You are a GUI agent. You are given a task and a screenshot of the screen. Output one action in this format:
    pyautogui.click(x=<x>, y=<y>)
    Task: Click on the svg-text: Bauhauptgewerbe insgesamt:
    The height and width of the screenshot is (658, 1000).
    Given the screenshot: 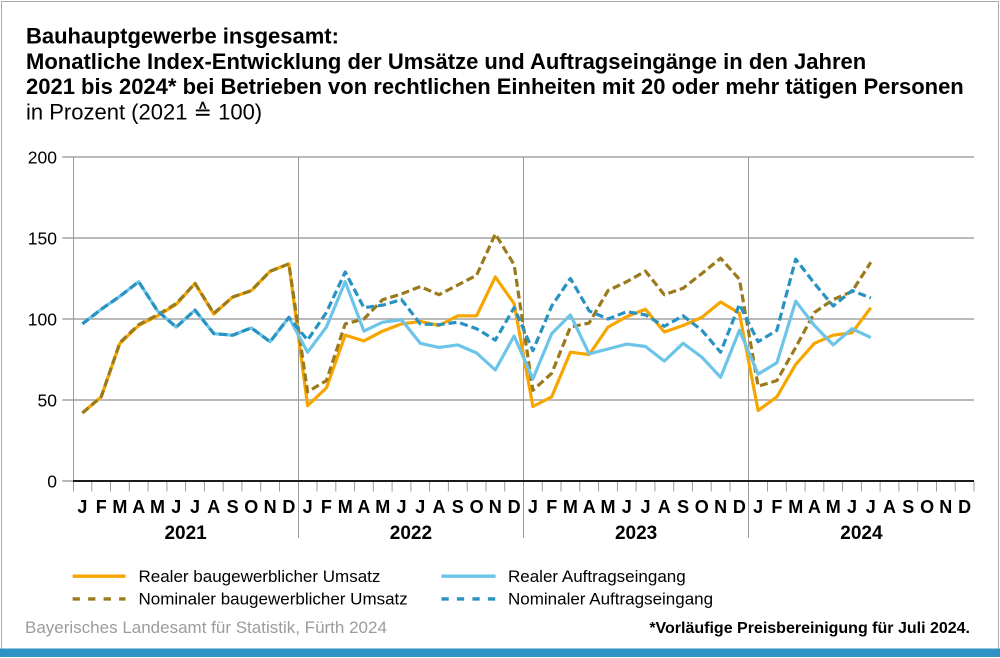 What is the action you would take?
    pyautogui.click(x=182, y=35)
    